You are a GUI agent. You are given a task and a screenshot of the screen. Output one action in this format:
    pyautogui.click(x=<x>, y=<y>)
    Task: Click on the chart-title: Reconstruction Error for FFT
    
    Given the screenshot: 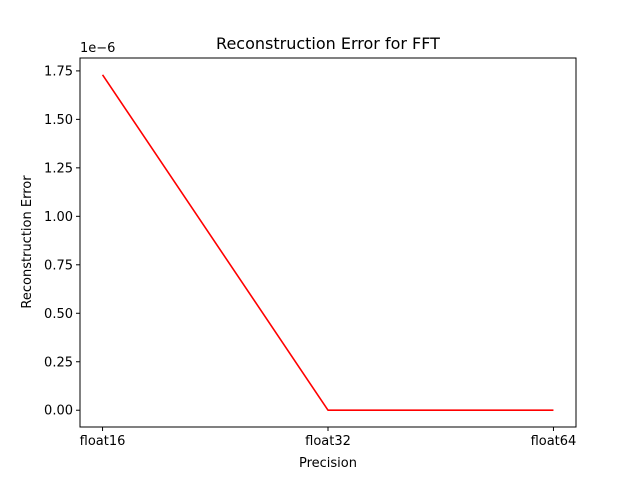 What is the action you would take?
    pyautogui.click(x=328, y=43)
    